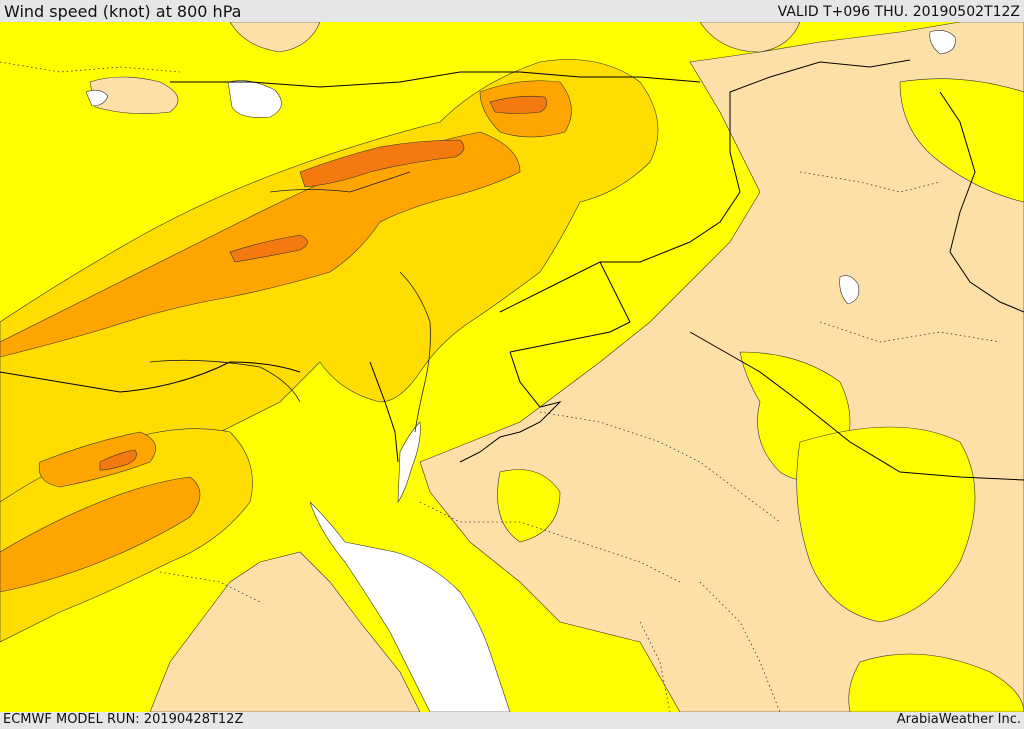 This screenshot has height=729, width=1024. Describe the element at coordinates (958, 719) in the screenshot. I see `provider-credit: ArabiaWeather Inc.` at that location.